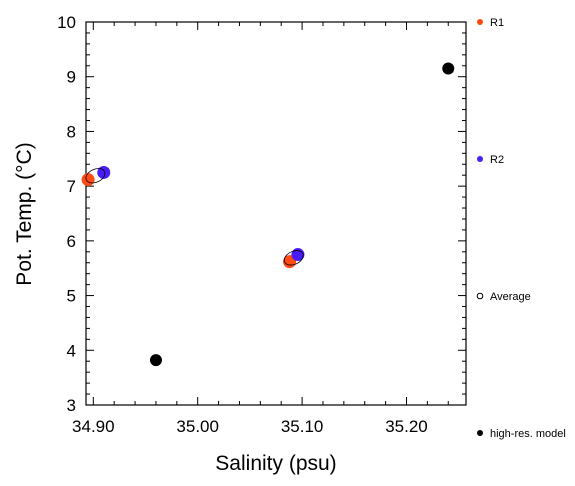 The height and width of the screenshot is (486, 575). Describe the element at coordinates (71, 241) in the screenshot. I see `y-tick-label: 6` at that location.